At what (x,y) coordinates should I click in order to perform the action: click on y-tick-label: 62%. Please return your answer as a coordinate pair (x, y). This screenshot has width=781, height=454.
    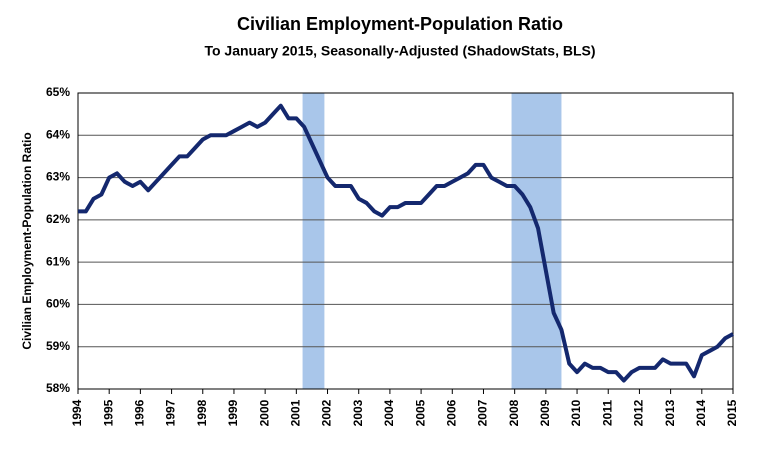
    Looking at the image, I should click on (58, 219).